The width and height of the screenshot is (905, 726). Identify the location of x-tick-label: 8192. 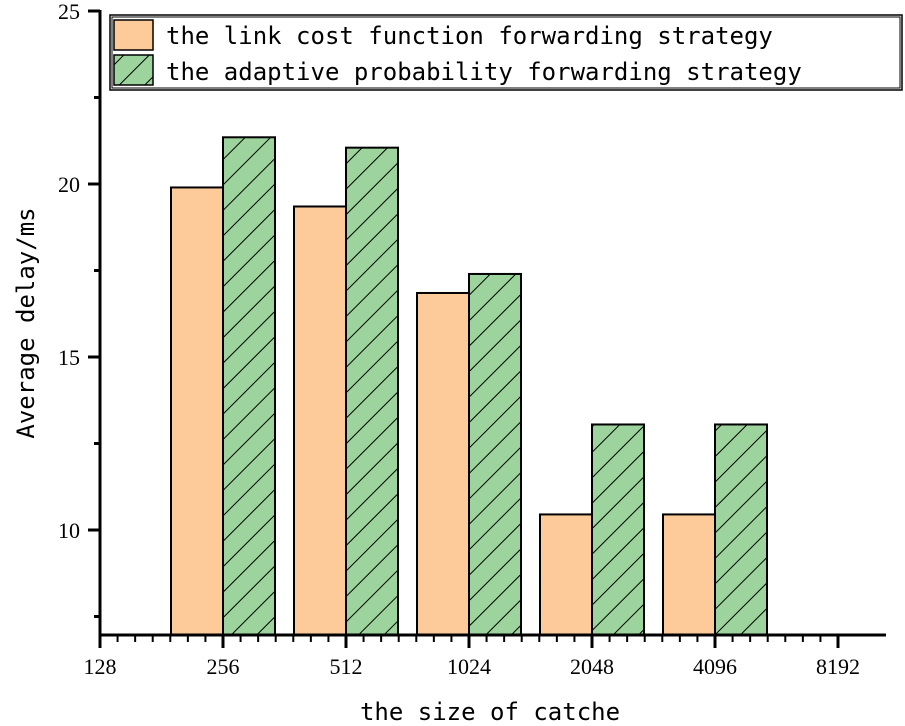
(838, 666).